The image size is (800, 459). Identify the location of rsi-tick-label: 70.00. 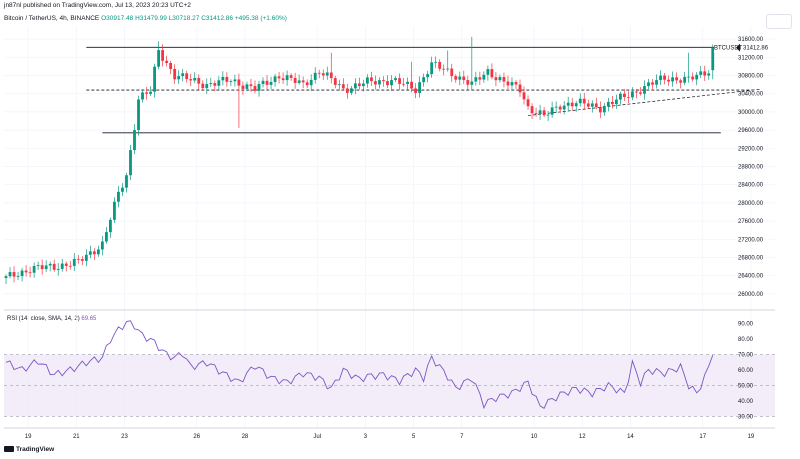
(746, 356).